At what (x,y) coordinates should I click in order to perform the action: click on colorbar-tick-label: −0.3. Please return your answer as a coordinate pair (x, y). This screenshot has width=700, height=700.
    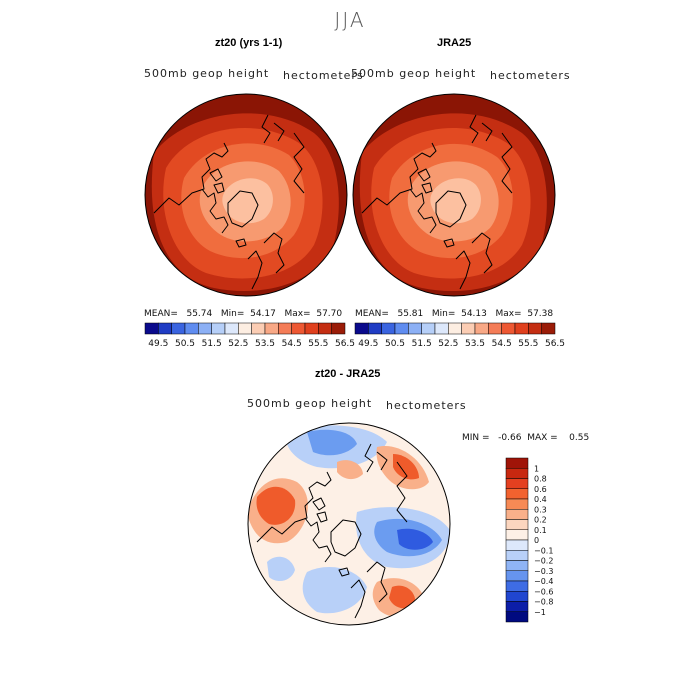
    Looking at the image, I should click on (543, 571).